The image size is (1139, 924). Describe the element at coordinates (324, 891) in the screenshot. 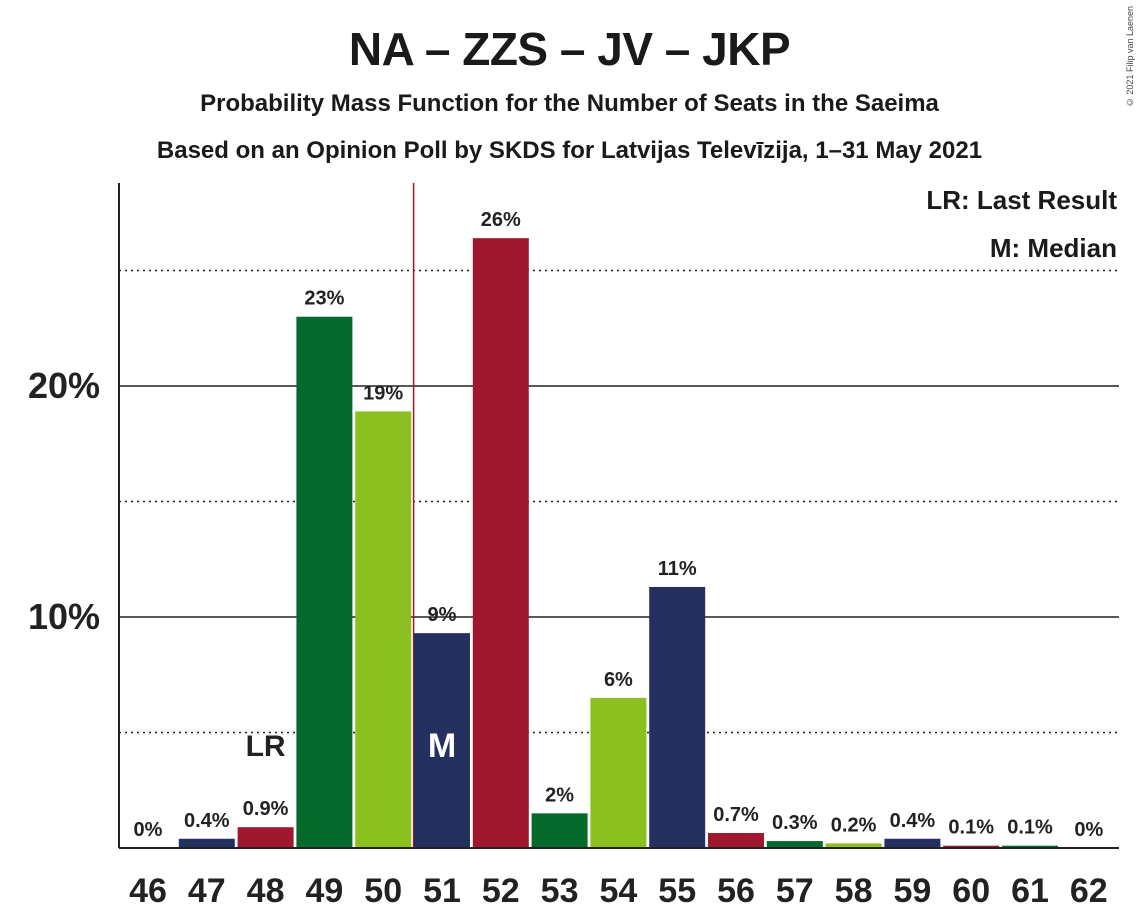

I see `x-tick-label-49: 49` at that location.